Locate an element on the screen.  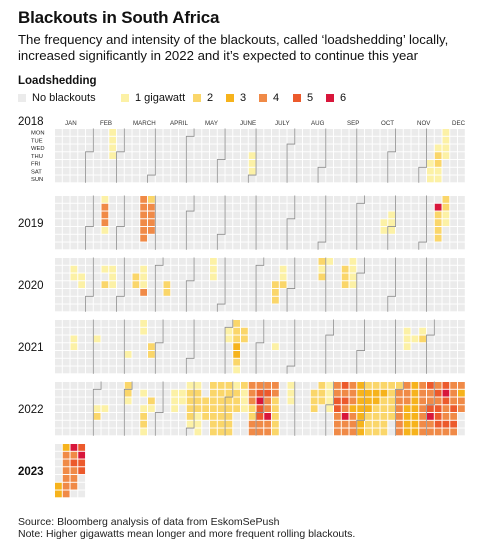
weekday-label: MON is located at coordinates (38, 134).